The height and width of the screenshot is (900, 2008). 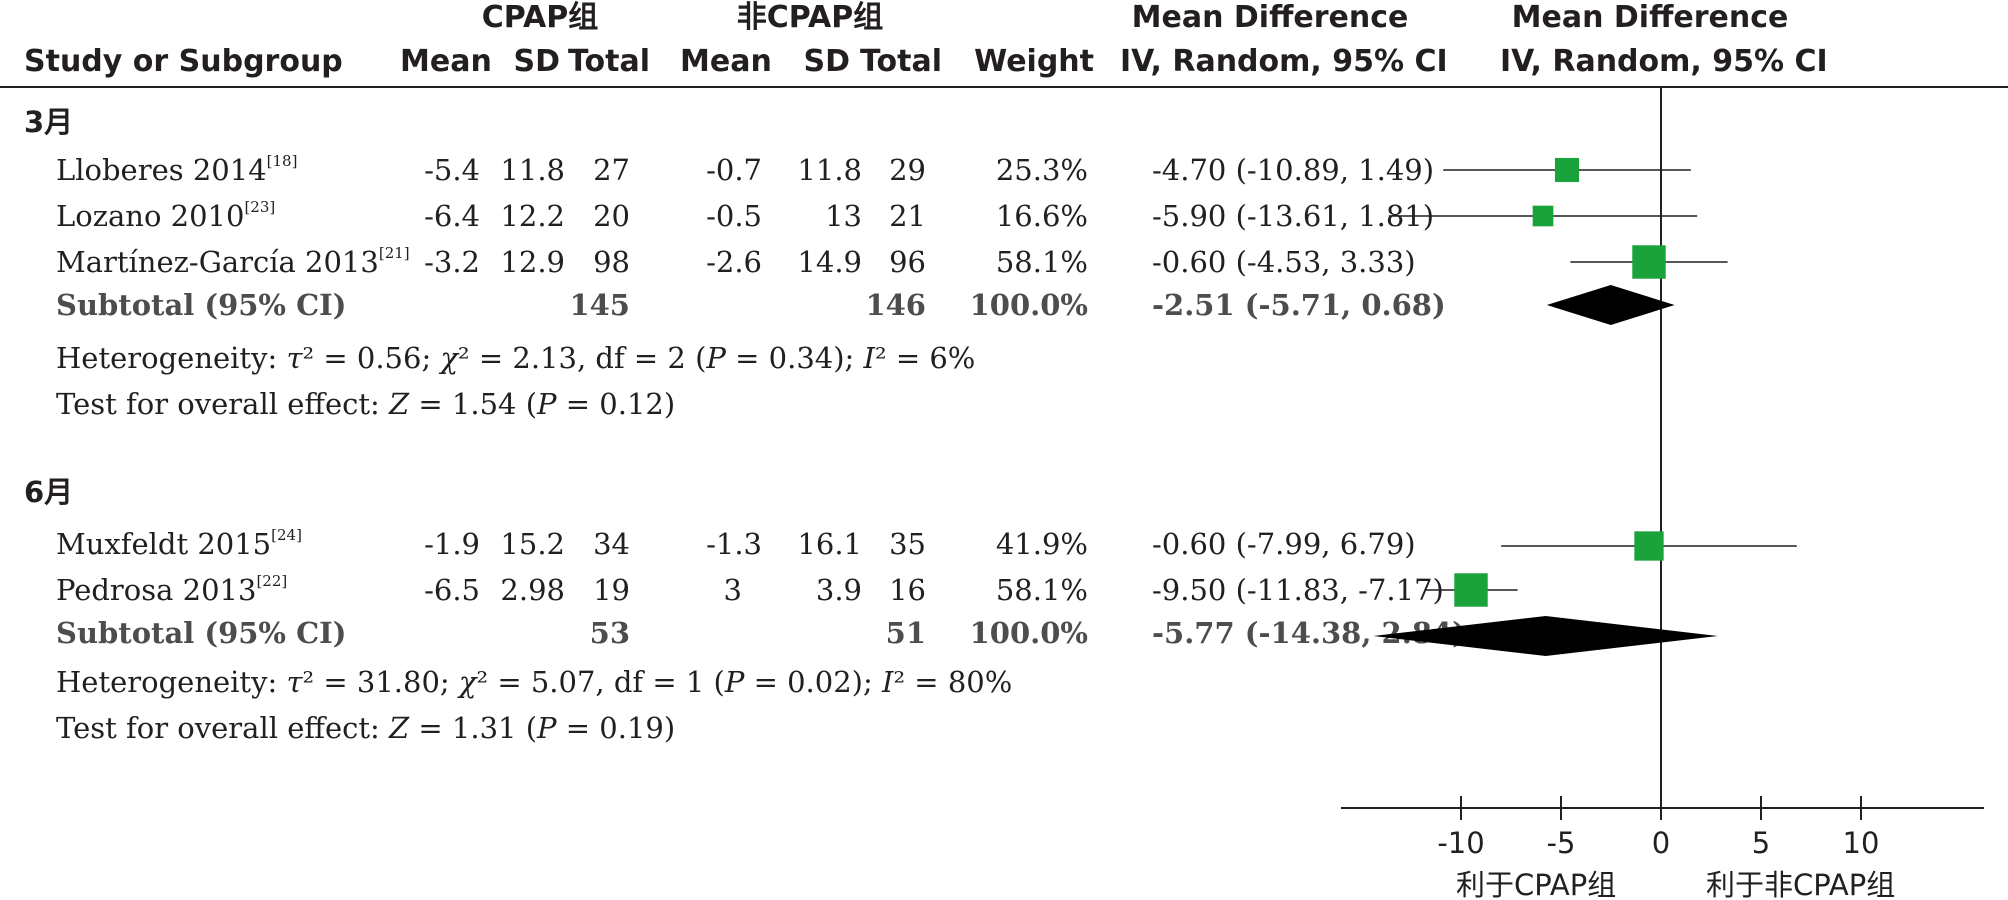 I want to click on ctrl-total: 16, so click(x=907, y=590).